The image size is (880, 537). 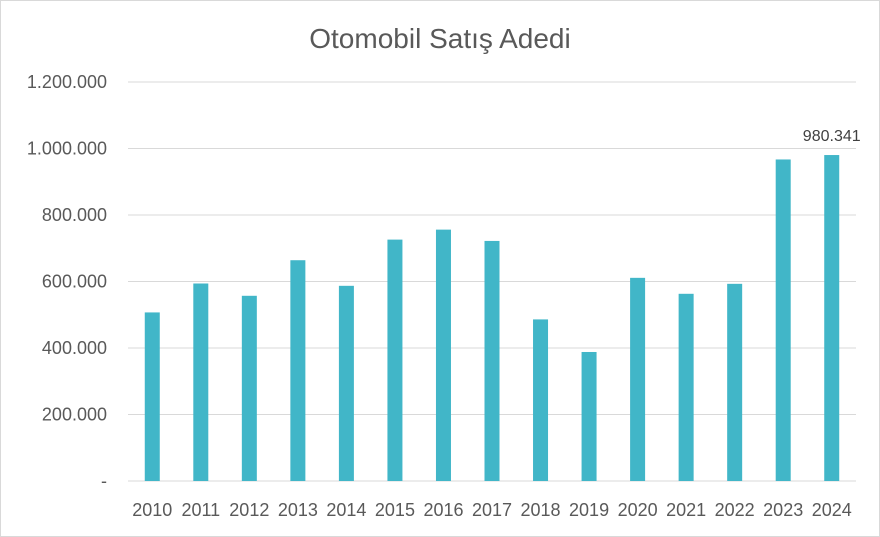 I want to click on bar-2014, so click(x=346, y=383).